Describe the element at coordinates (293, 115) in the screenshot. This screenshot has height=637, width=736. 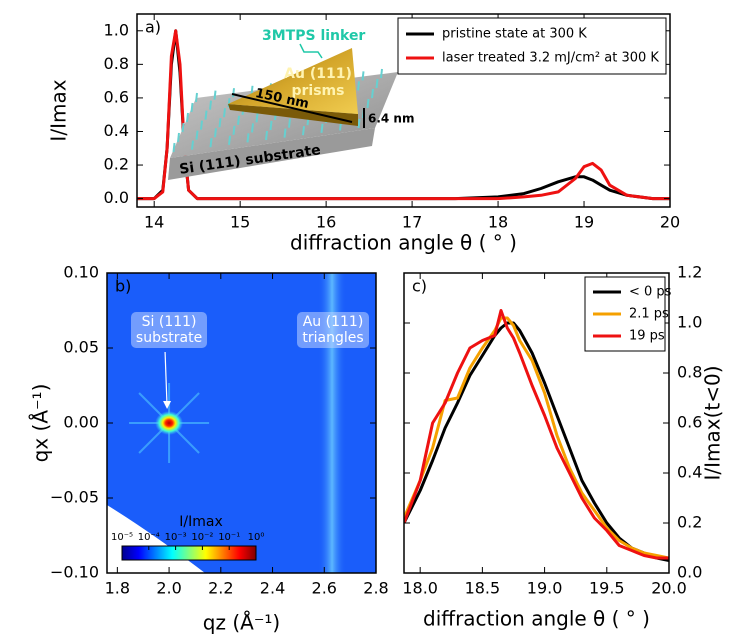
I see `prism-side` at that location.